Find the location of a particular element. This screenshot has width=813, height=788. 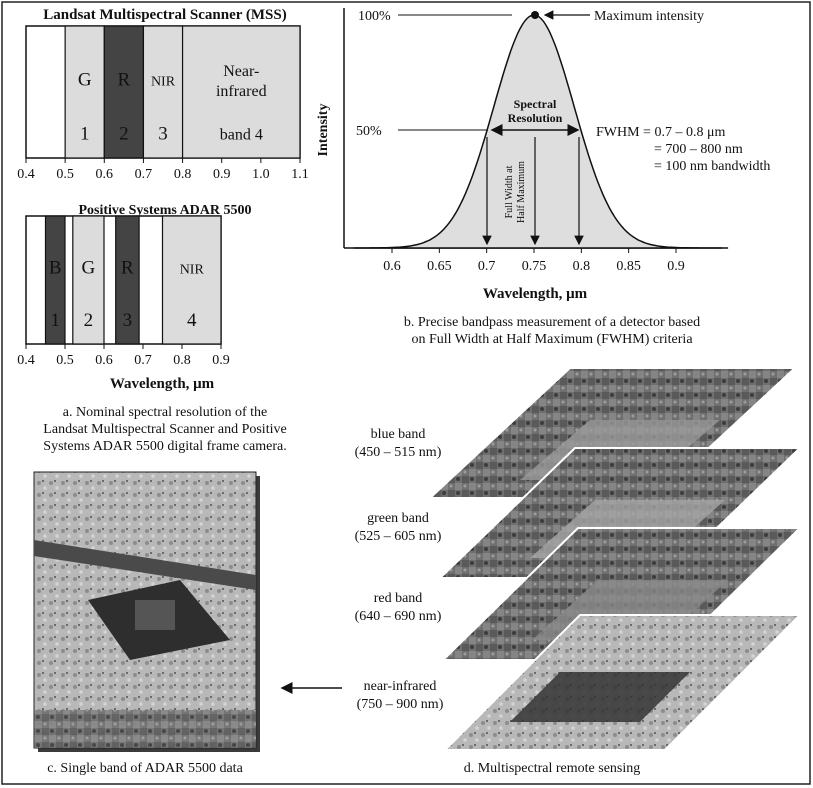

mss-band-number-4: band 4 is located at coordinates (241, 135).